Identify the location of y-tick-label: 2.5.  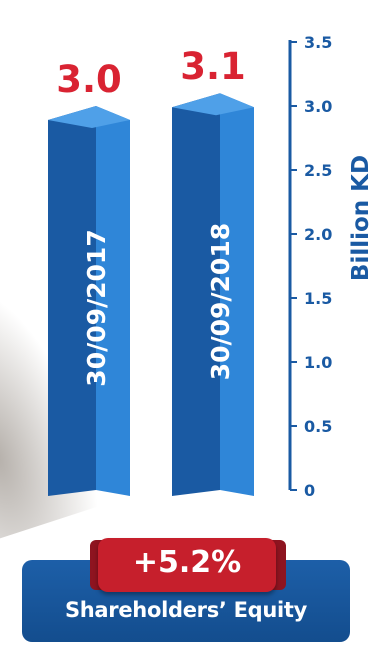
(318, 170).